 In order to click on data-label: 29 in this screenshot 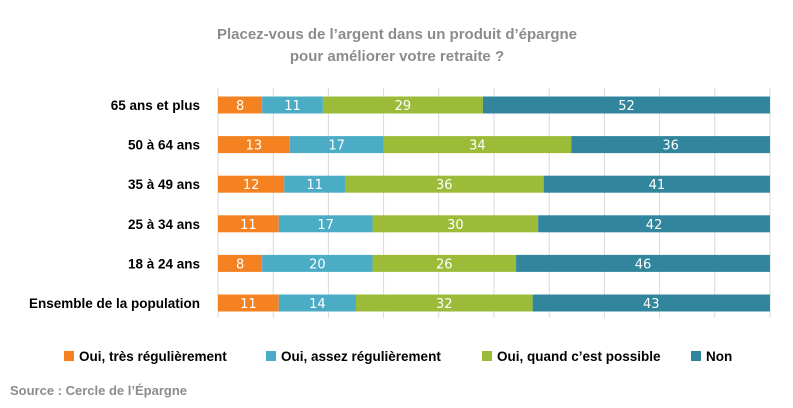, I will do `click(403, 106)`.